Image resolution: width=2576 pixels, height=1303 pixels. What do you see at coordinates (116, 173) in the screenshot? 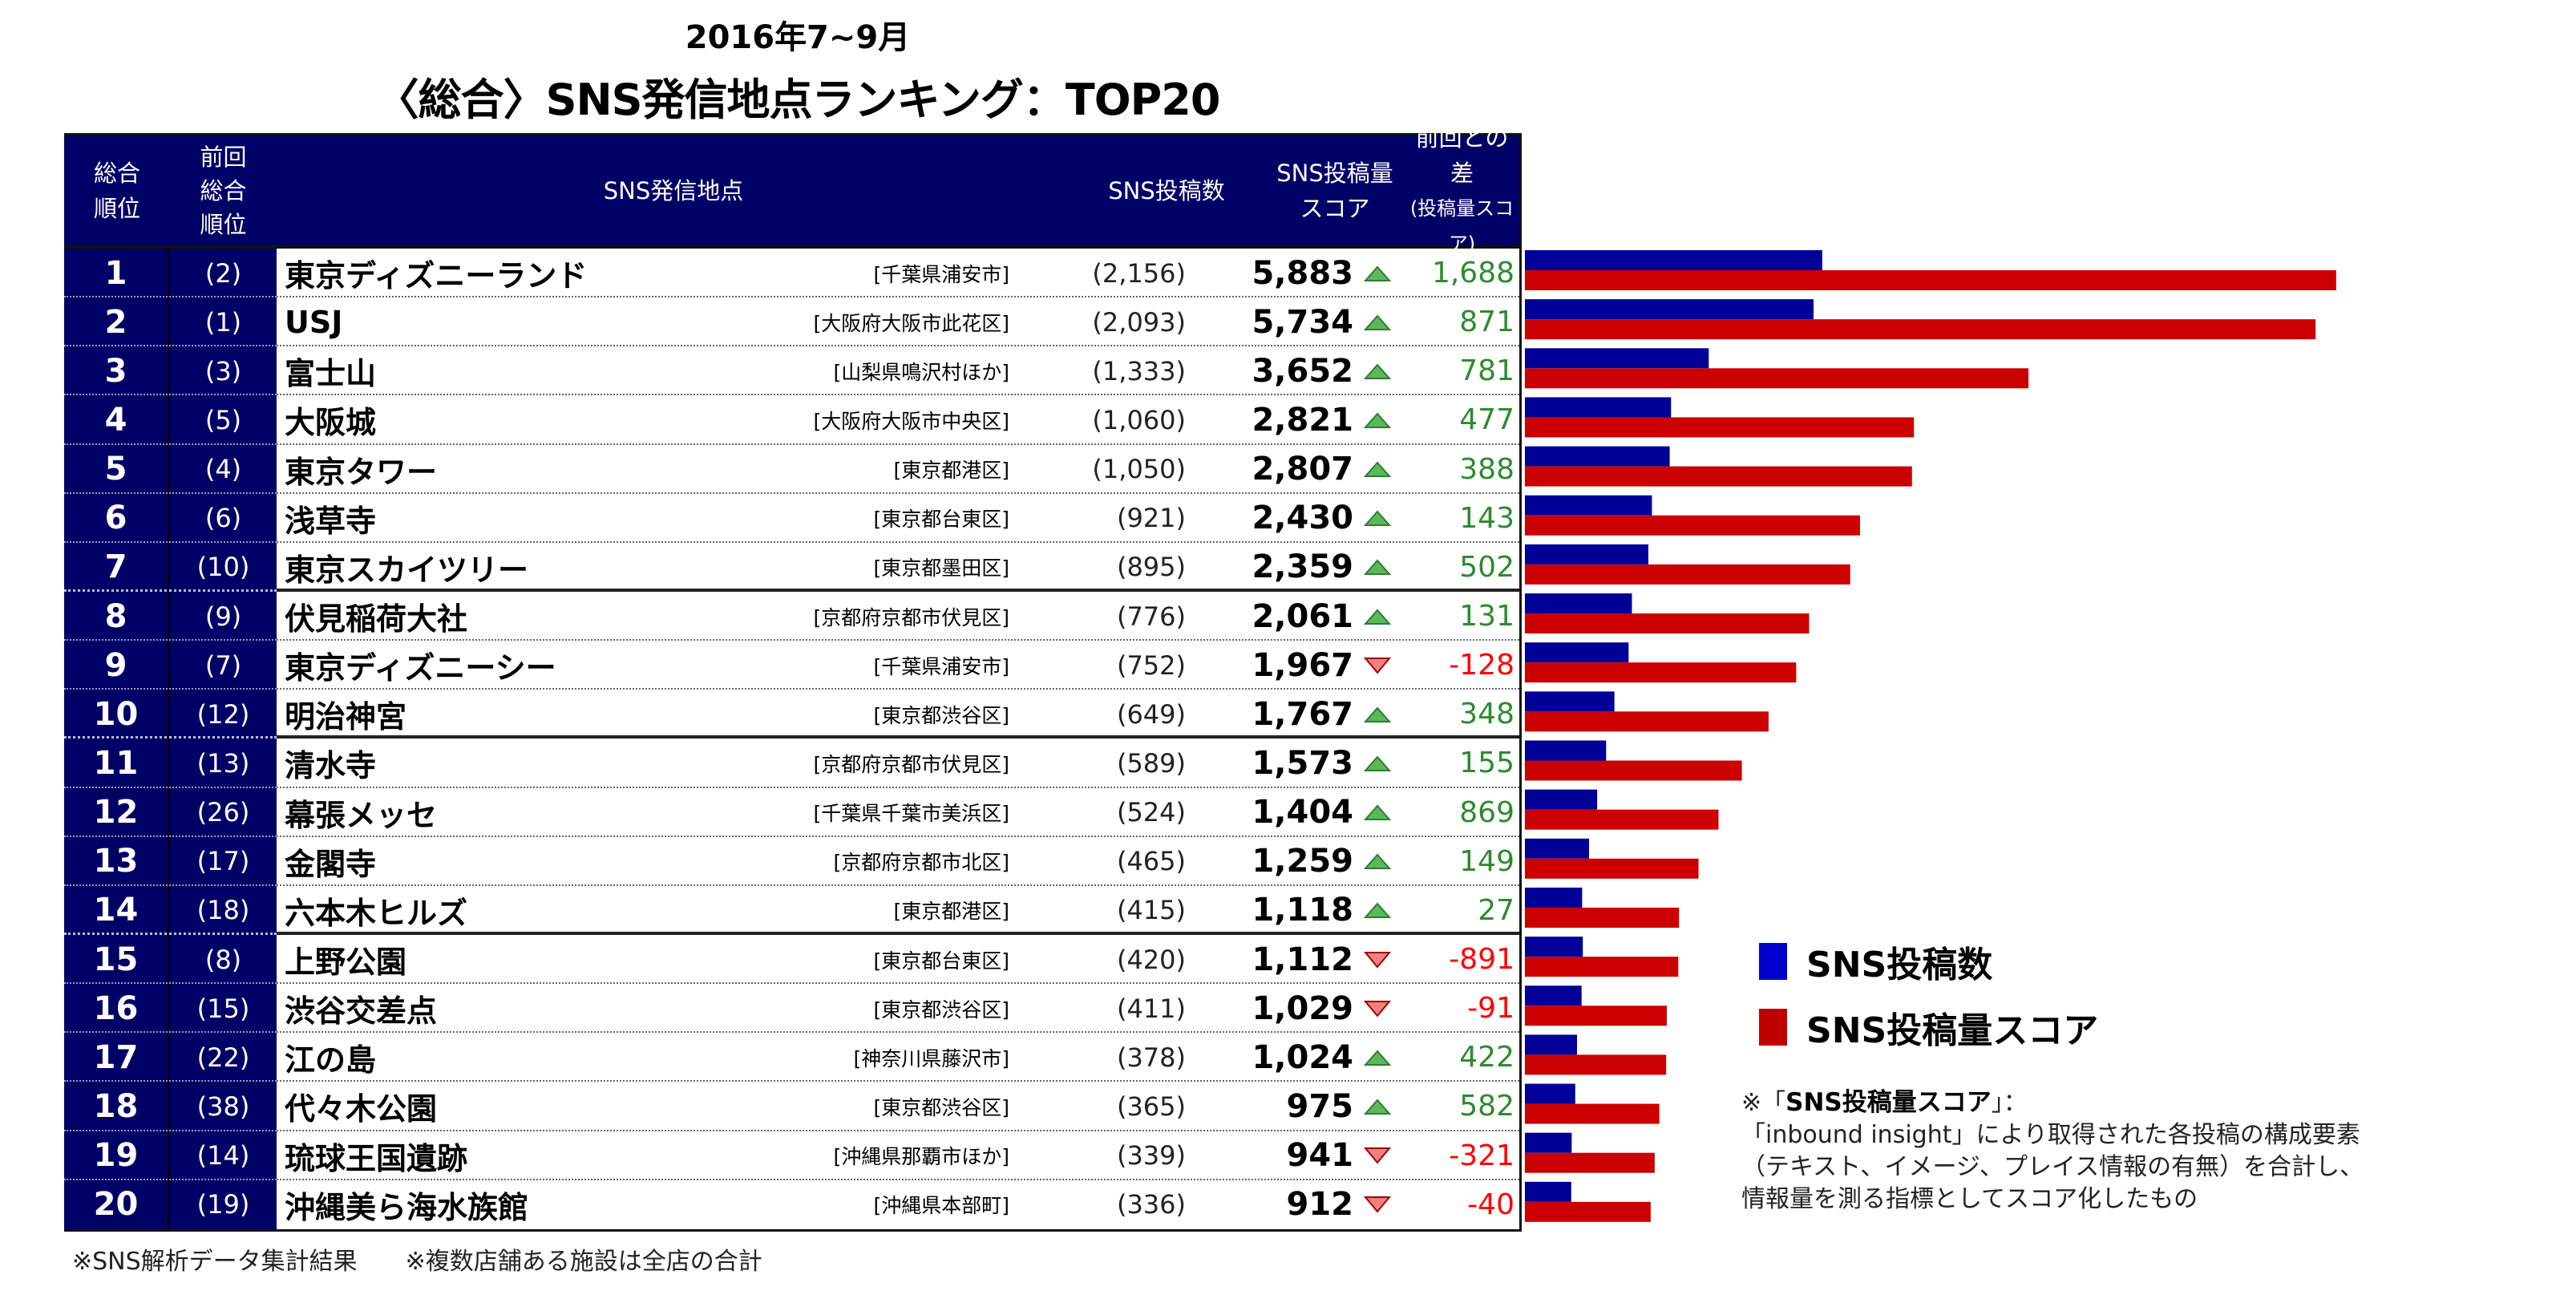
I see `header-rank-line: 総合` at bounding box center [116, 173].